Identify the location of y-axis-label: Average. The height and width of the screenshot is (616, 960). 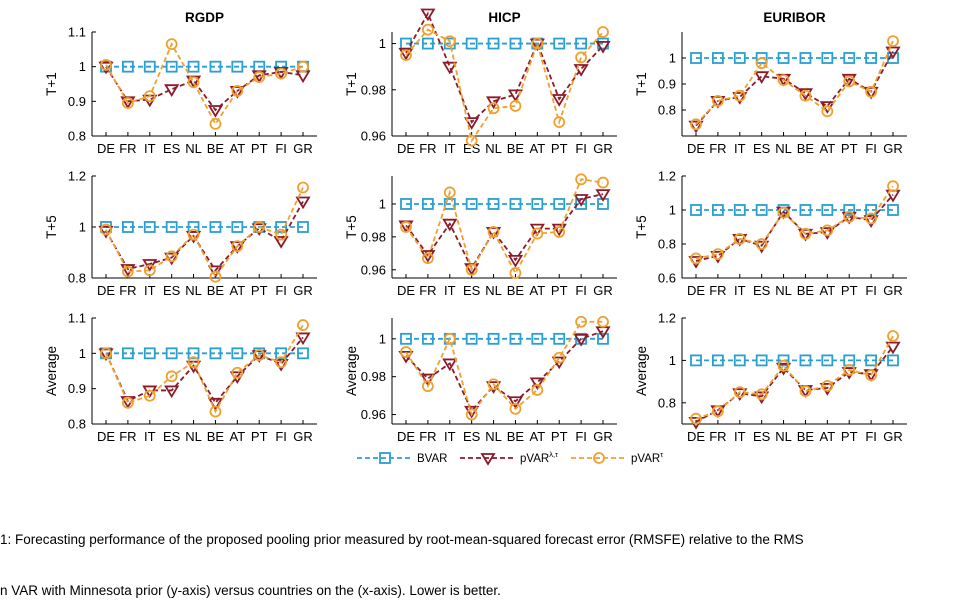
(51, 371).